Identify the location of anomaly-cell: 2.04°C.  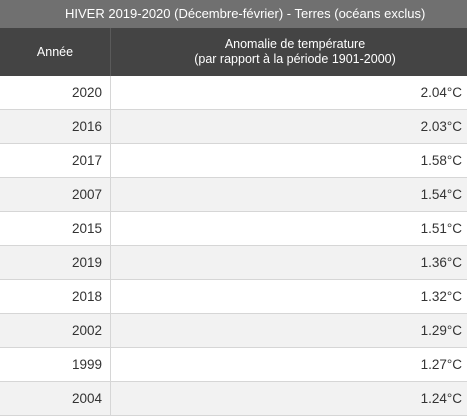
(441, 92).